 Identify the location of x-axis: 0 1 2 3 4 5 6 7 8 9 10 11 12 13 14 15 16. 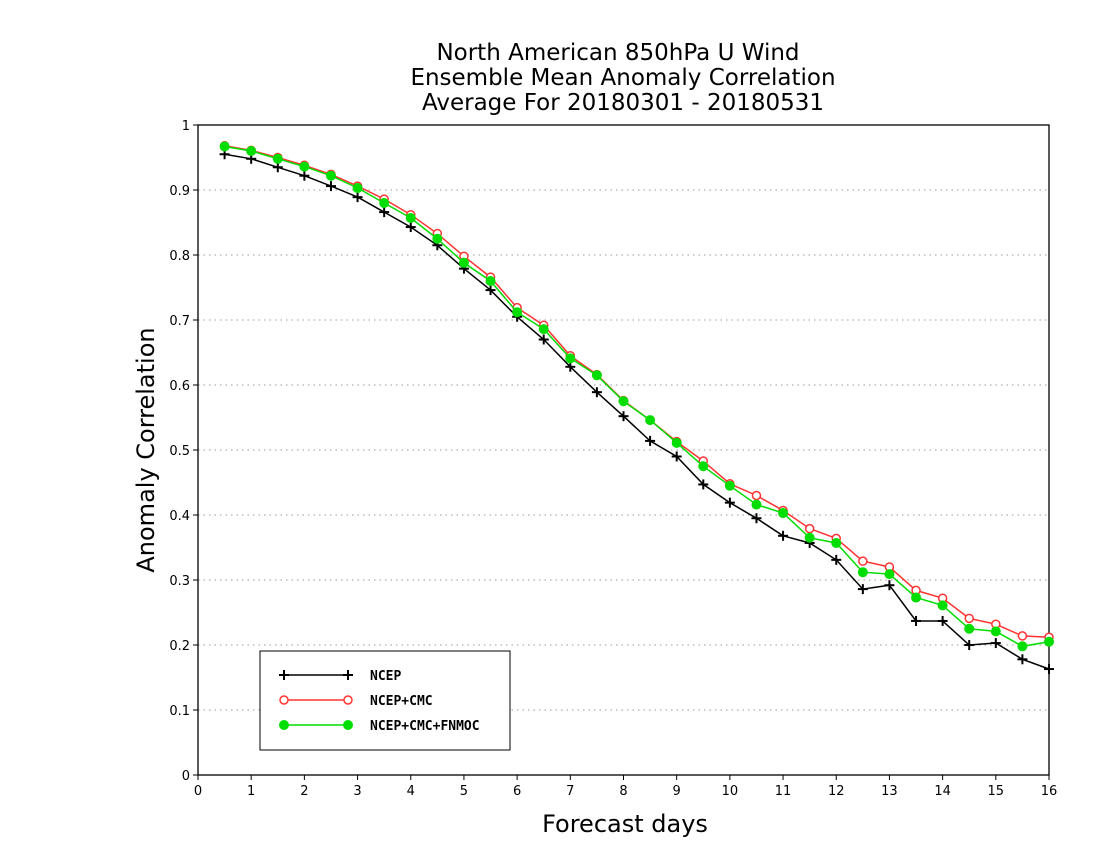
(625, 787).